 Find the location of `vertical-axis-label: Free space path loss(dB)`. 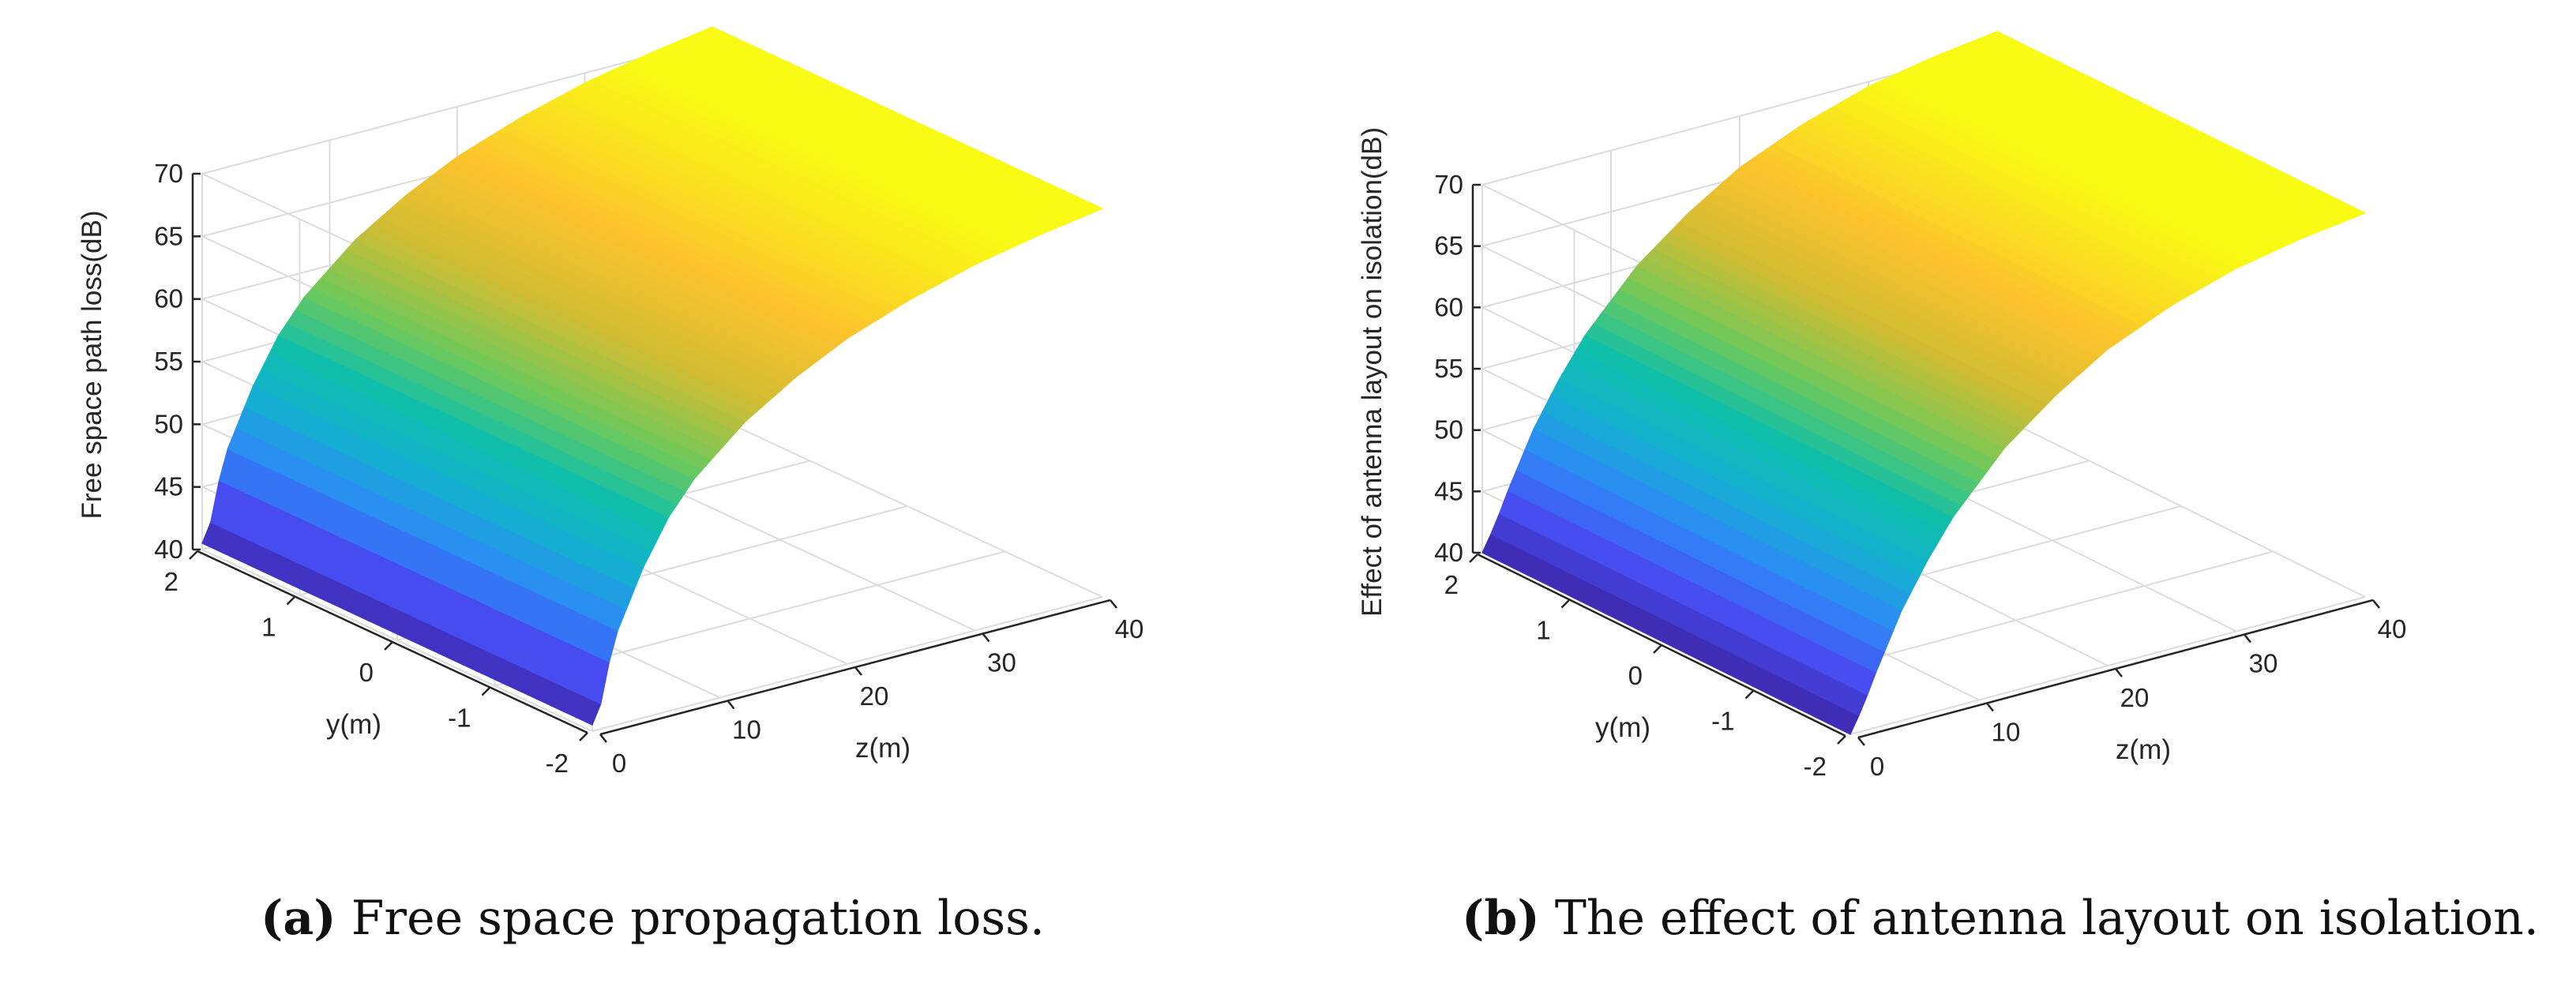

vertical-axis-label: Free space path loss(dB) is located at coordinates (92, 364).